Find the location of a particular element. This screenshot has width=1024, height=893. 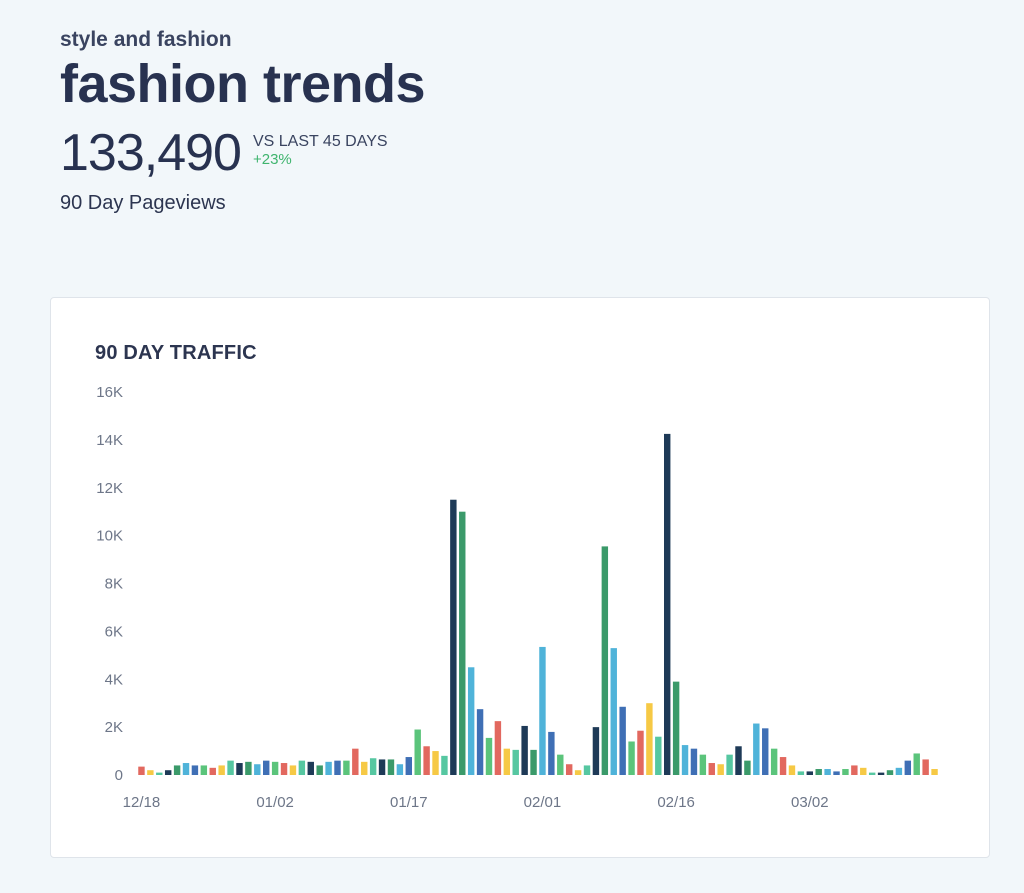

x-tick-label: 01/02 is located at coordinates (275, 802).